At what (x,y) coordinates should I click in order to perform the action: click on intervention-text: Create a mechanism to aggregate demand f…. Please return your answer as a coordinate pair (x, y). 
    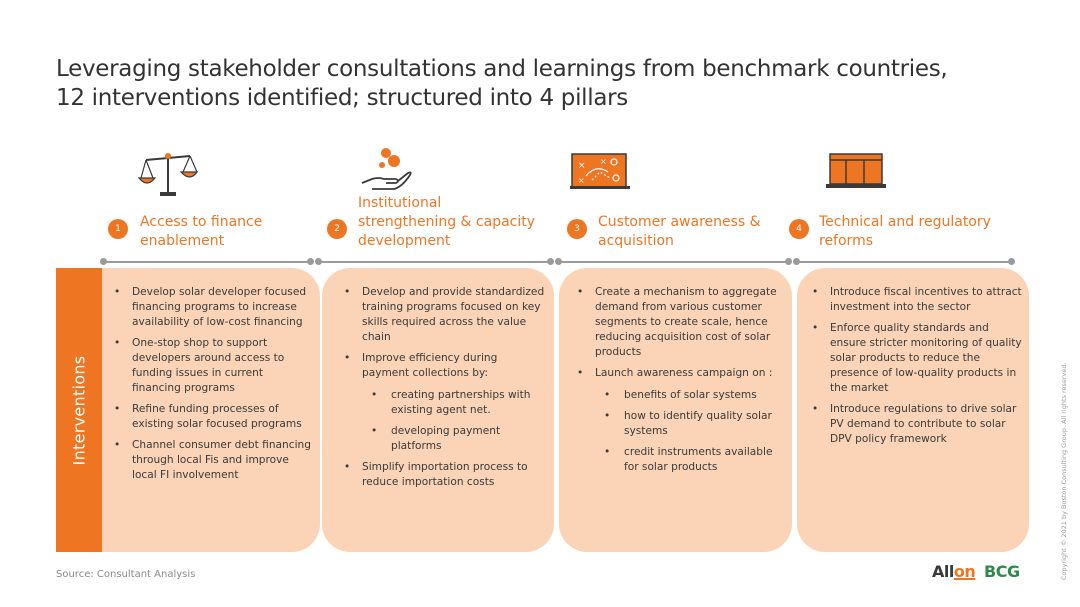
    Looking at the image, I should click on (686, 322).